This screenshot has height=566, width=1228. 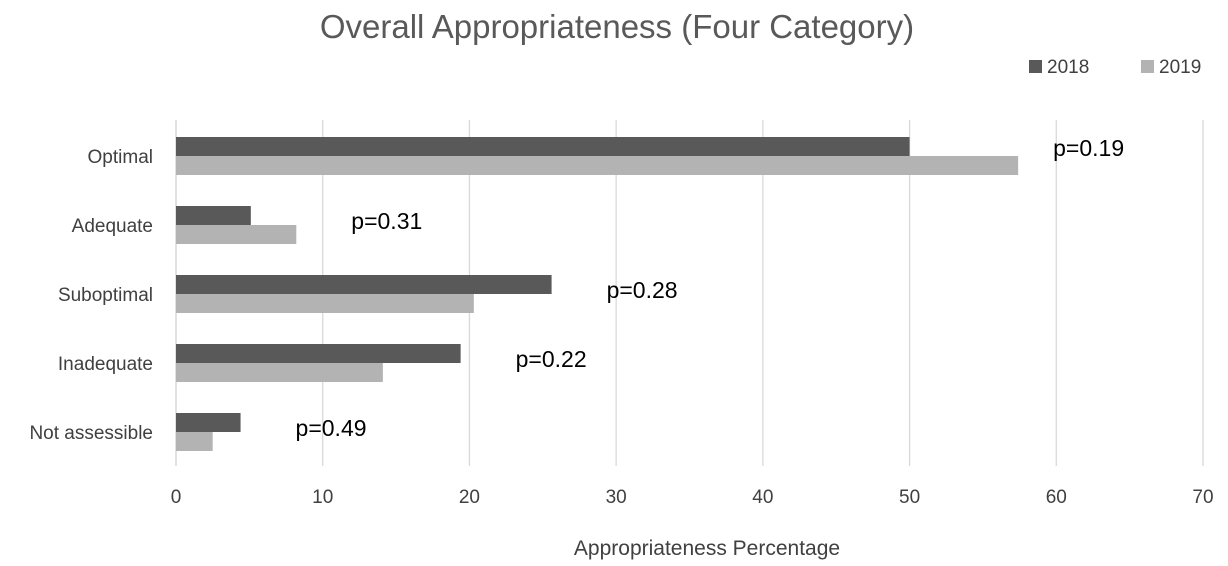 I want to click on x-tick-label: 50, so click(x=909, y=497).